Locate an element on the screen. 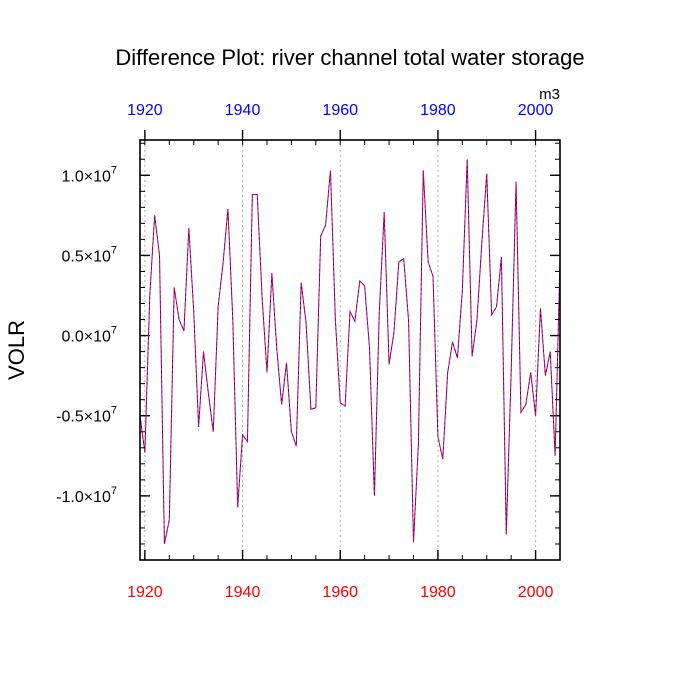 The width and height of the screenshot is (700, 700). y-tick-label: 1.0×10⁷ is located at coordinates (89, 174).